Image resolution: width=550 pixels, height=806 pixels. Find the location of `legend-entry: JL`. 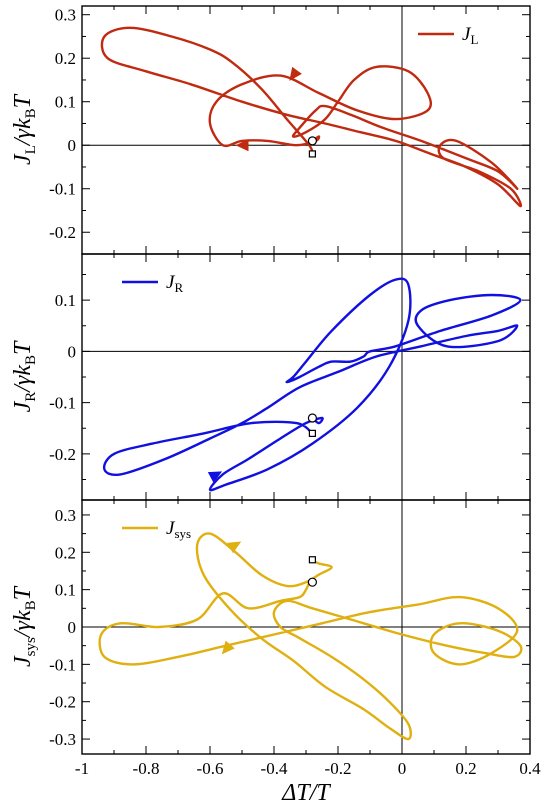

legend-entry: JL is located at coordinates (470, 35).